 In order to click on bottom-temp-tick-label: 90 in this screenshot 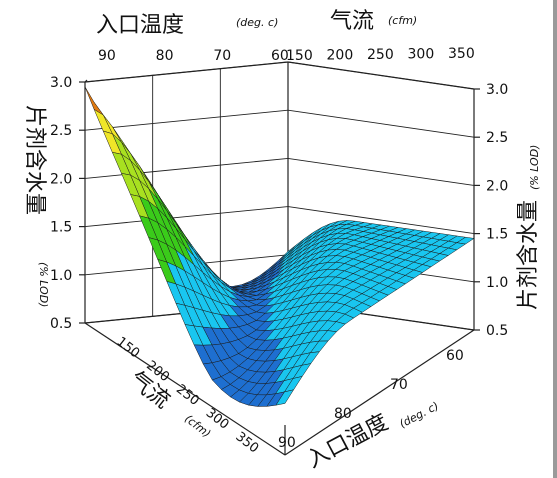, I will do `click(287, 443)`.